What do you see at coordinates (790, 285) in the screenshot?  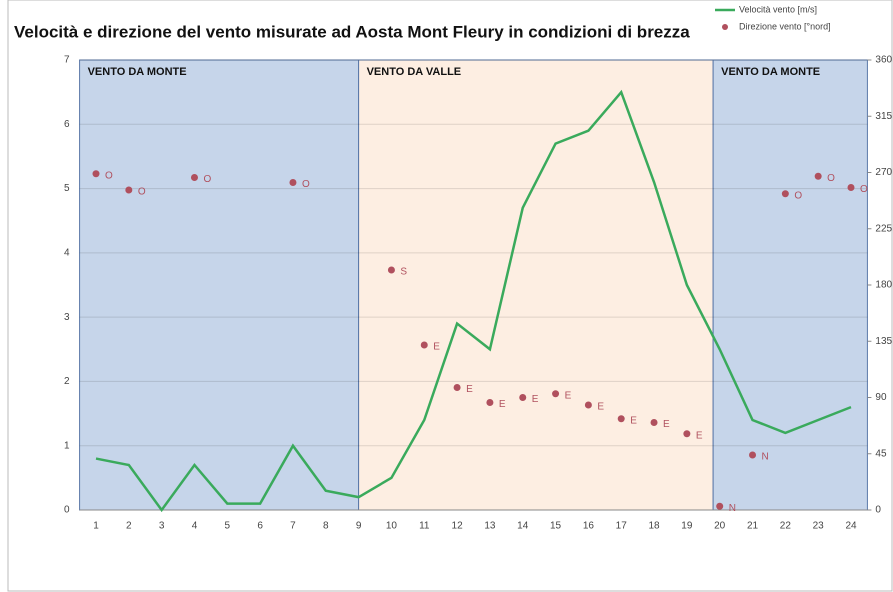 I see `region` at bounding box center [790, 285].